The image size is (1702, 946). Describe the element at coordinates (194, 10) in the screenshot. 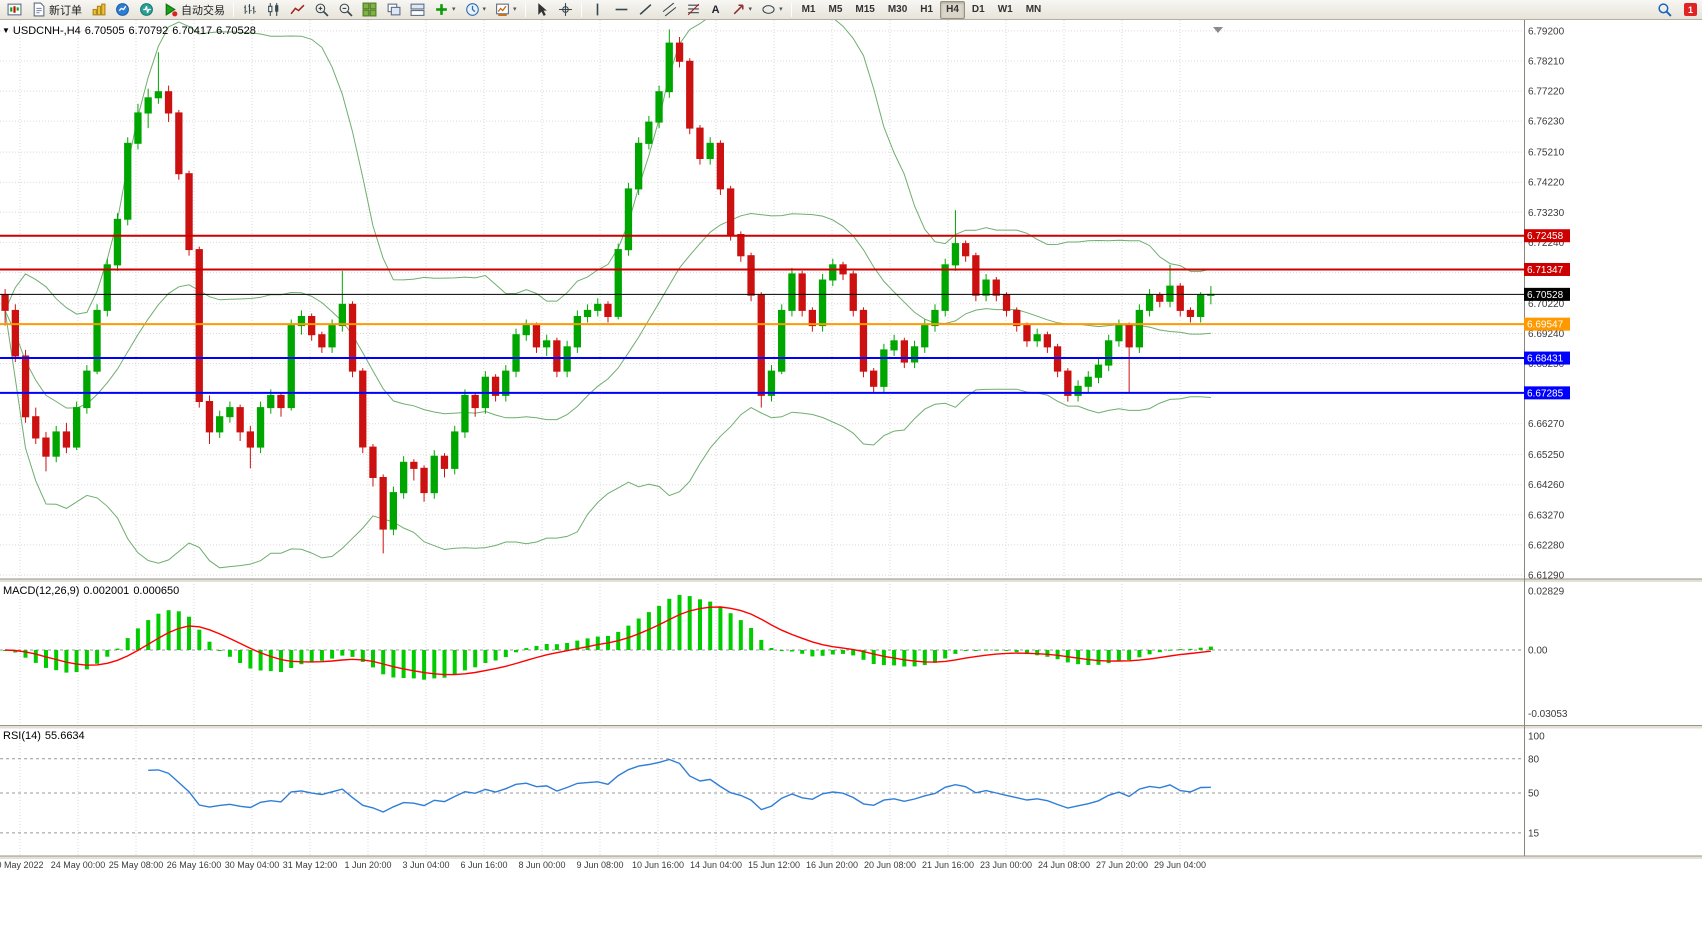

I see `auto-trading-button: 自动交易` at that location.